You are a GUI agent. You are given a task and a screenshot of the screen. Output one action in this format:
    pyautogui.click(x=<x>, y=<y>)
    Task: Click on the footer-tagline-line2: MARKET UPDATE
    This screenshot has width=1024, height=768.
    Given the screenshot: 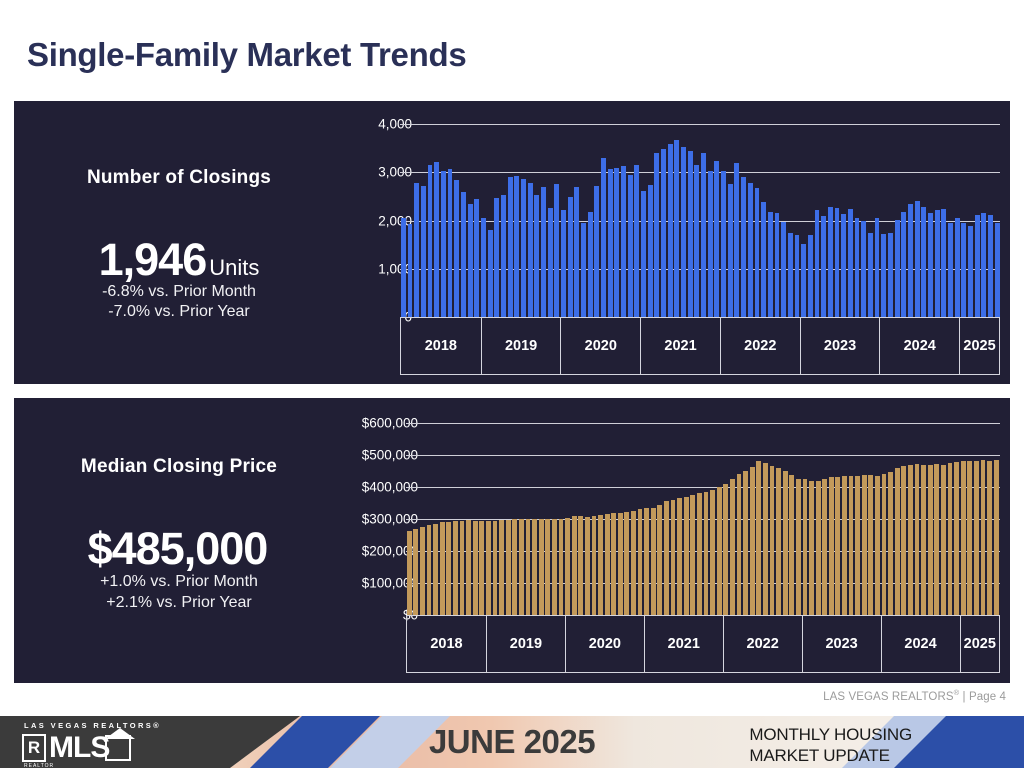 What is the action you would take?
    pyautogui.click(x=819, y=756)
    